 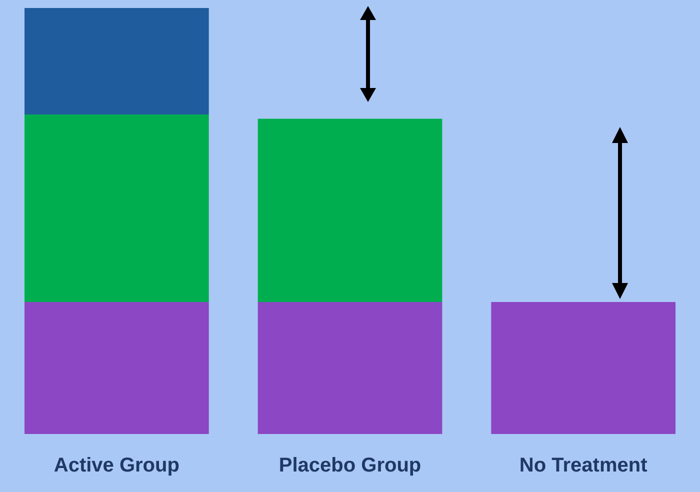 I want to click on x-tick-label: Placebo Group, so click(x=350, y=465).